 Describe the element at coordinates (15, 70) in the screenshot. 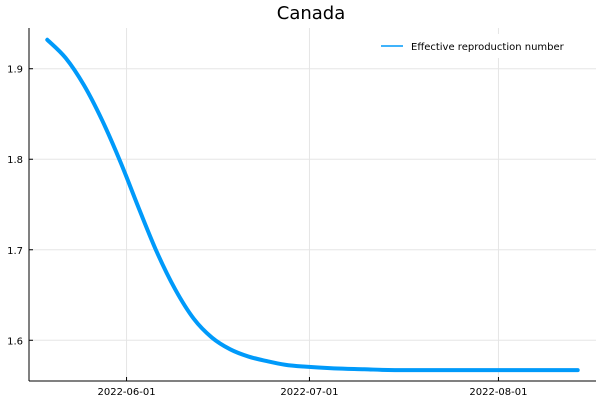

I see `y-tick-label: 1.9` at that location.